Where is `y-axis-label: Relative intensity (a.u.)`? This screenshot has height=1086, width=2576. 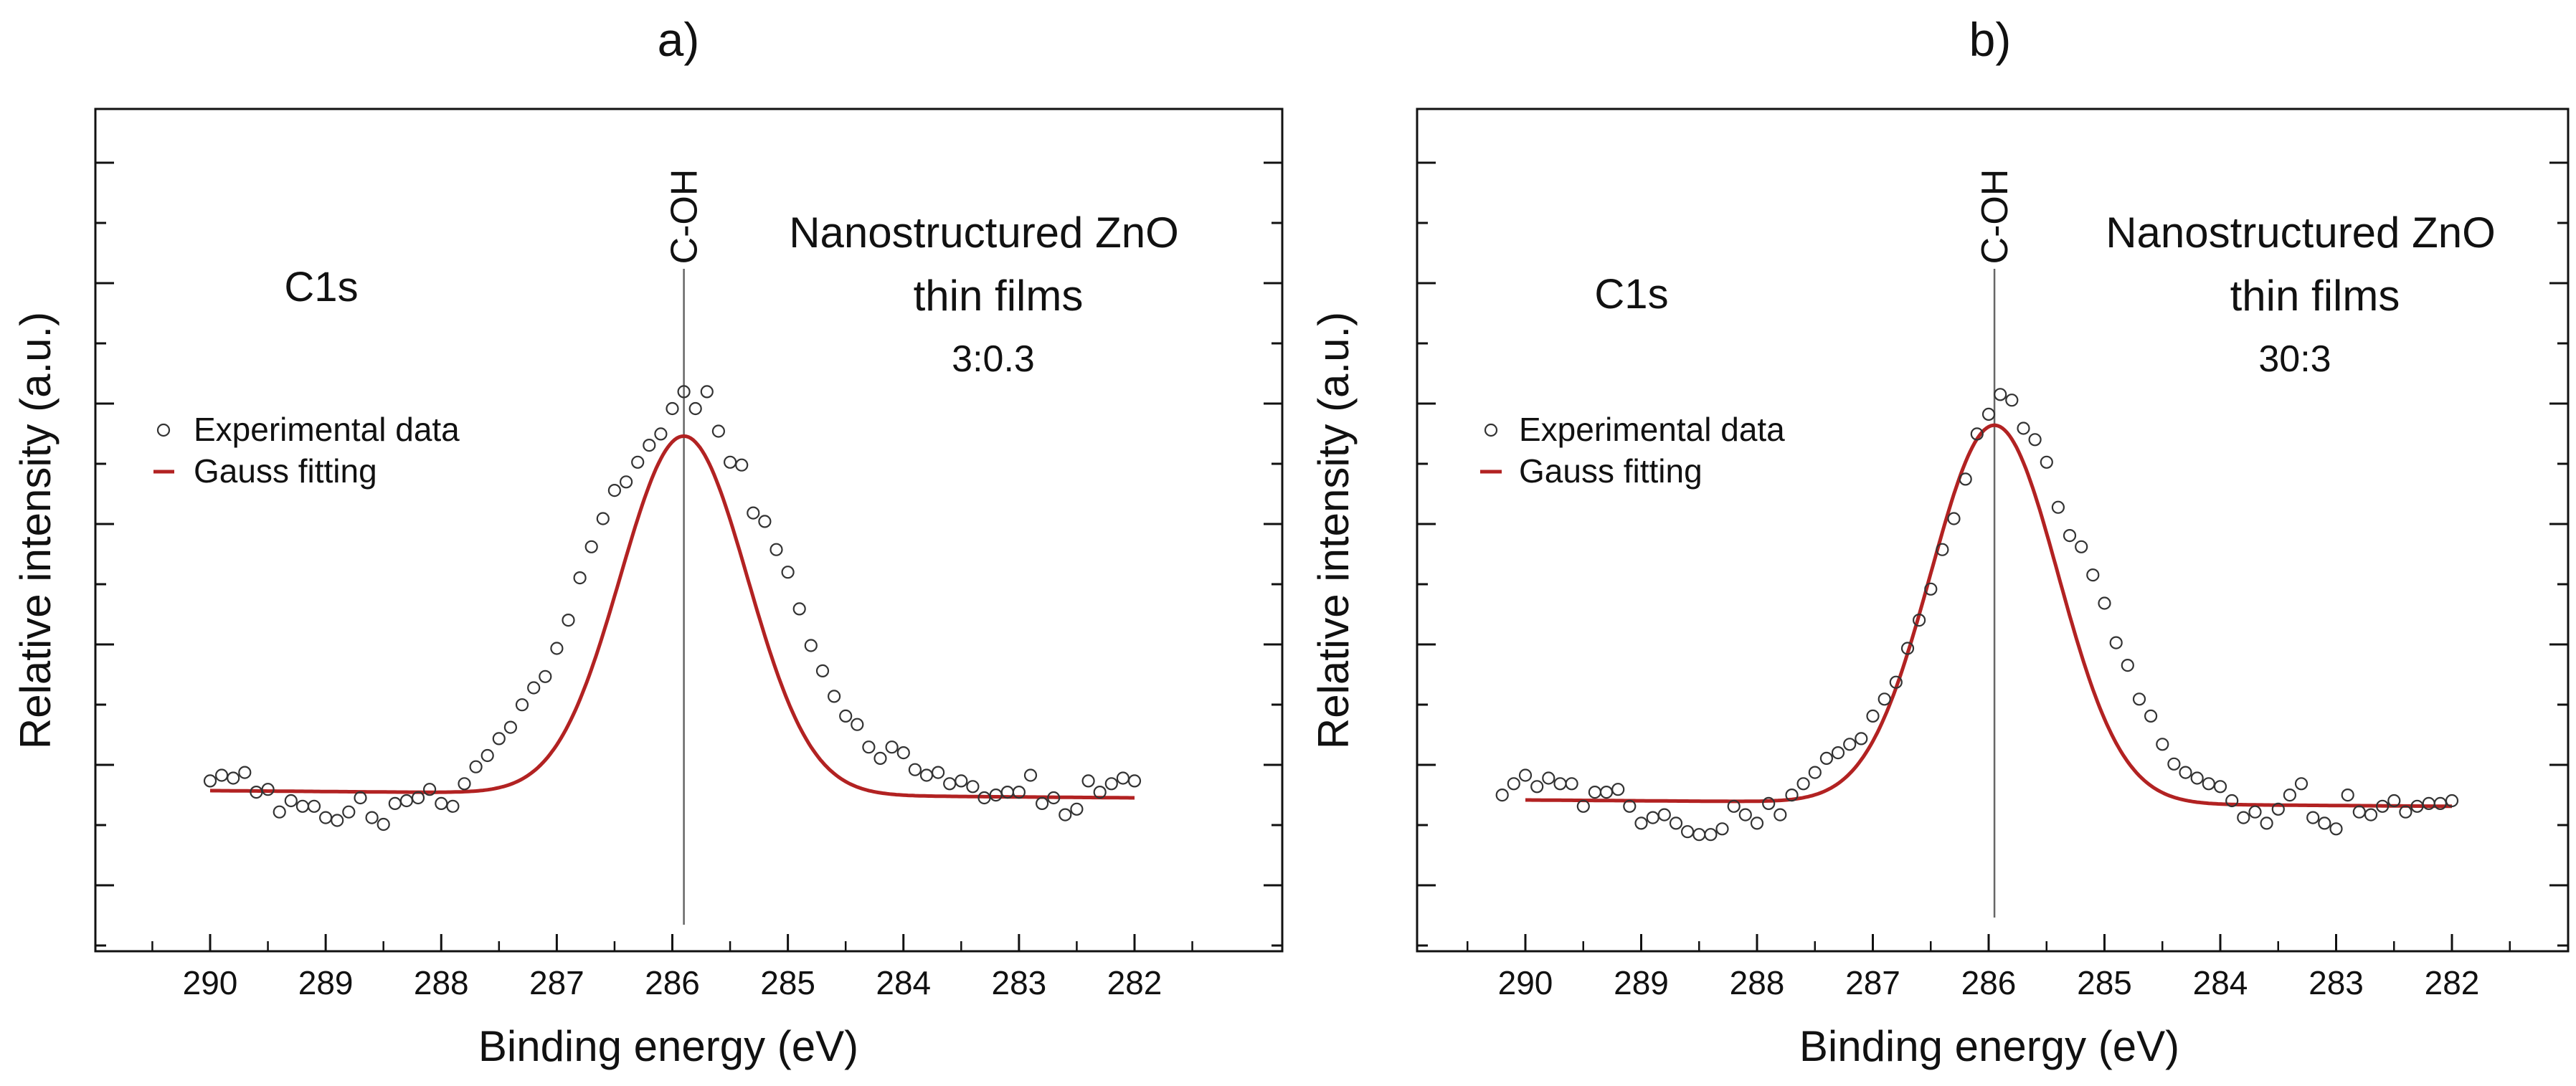
y-axis-label: Relative intensity (a.u.) is located at coordinates (35, 530).